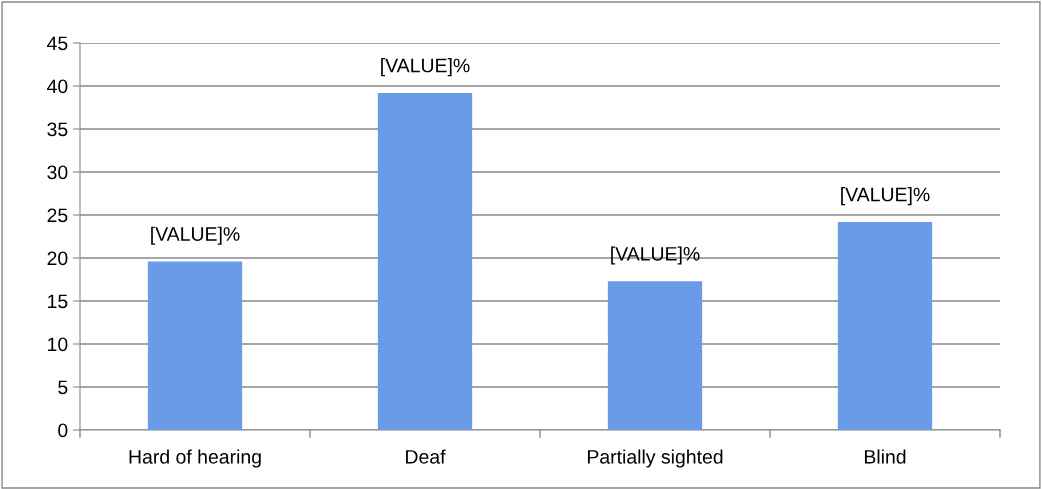 The image size is (1042, 489). Describe the element at coordinates (57, 86) in the screenshot. I see `y-tick-label: 40` at that location.